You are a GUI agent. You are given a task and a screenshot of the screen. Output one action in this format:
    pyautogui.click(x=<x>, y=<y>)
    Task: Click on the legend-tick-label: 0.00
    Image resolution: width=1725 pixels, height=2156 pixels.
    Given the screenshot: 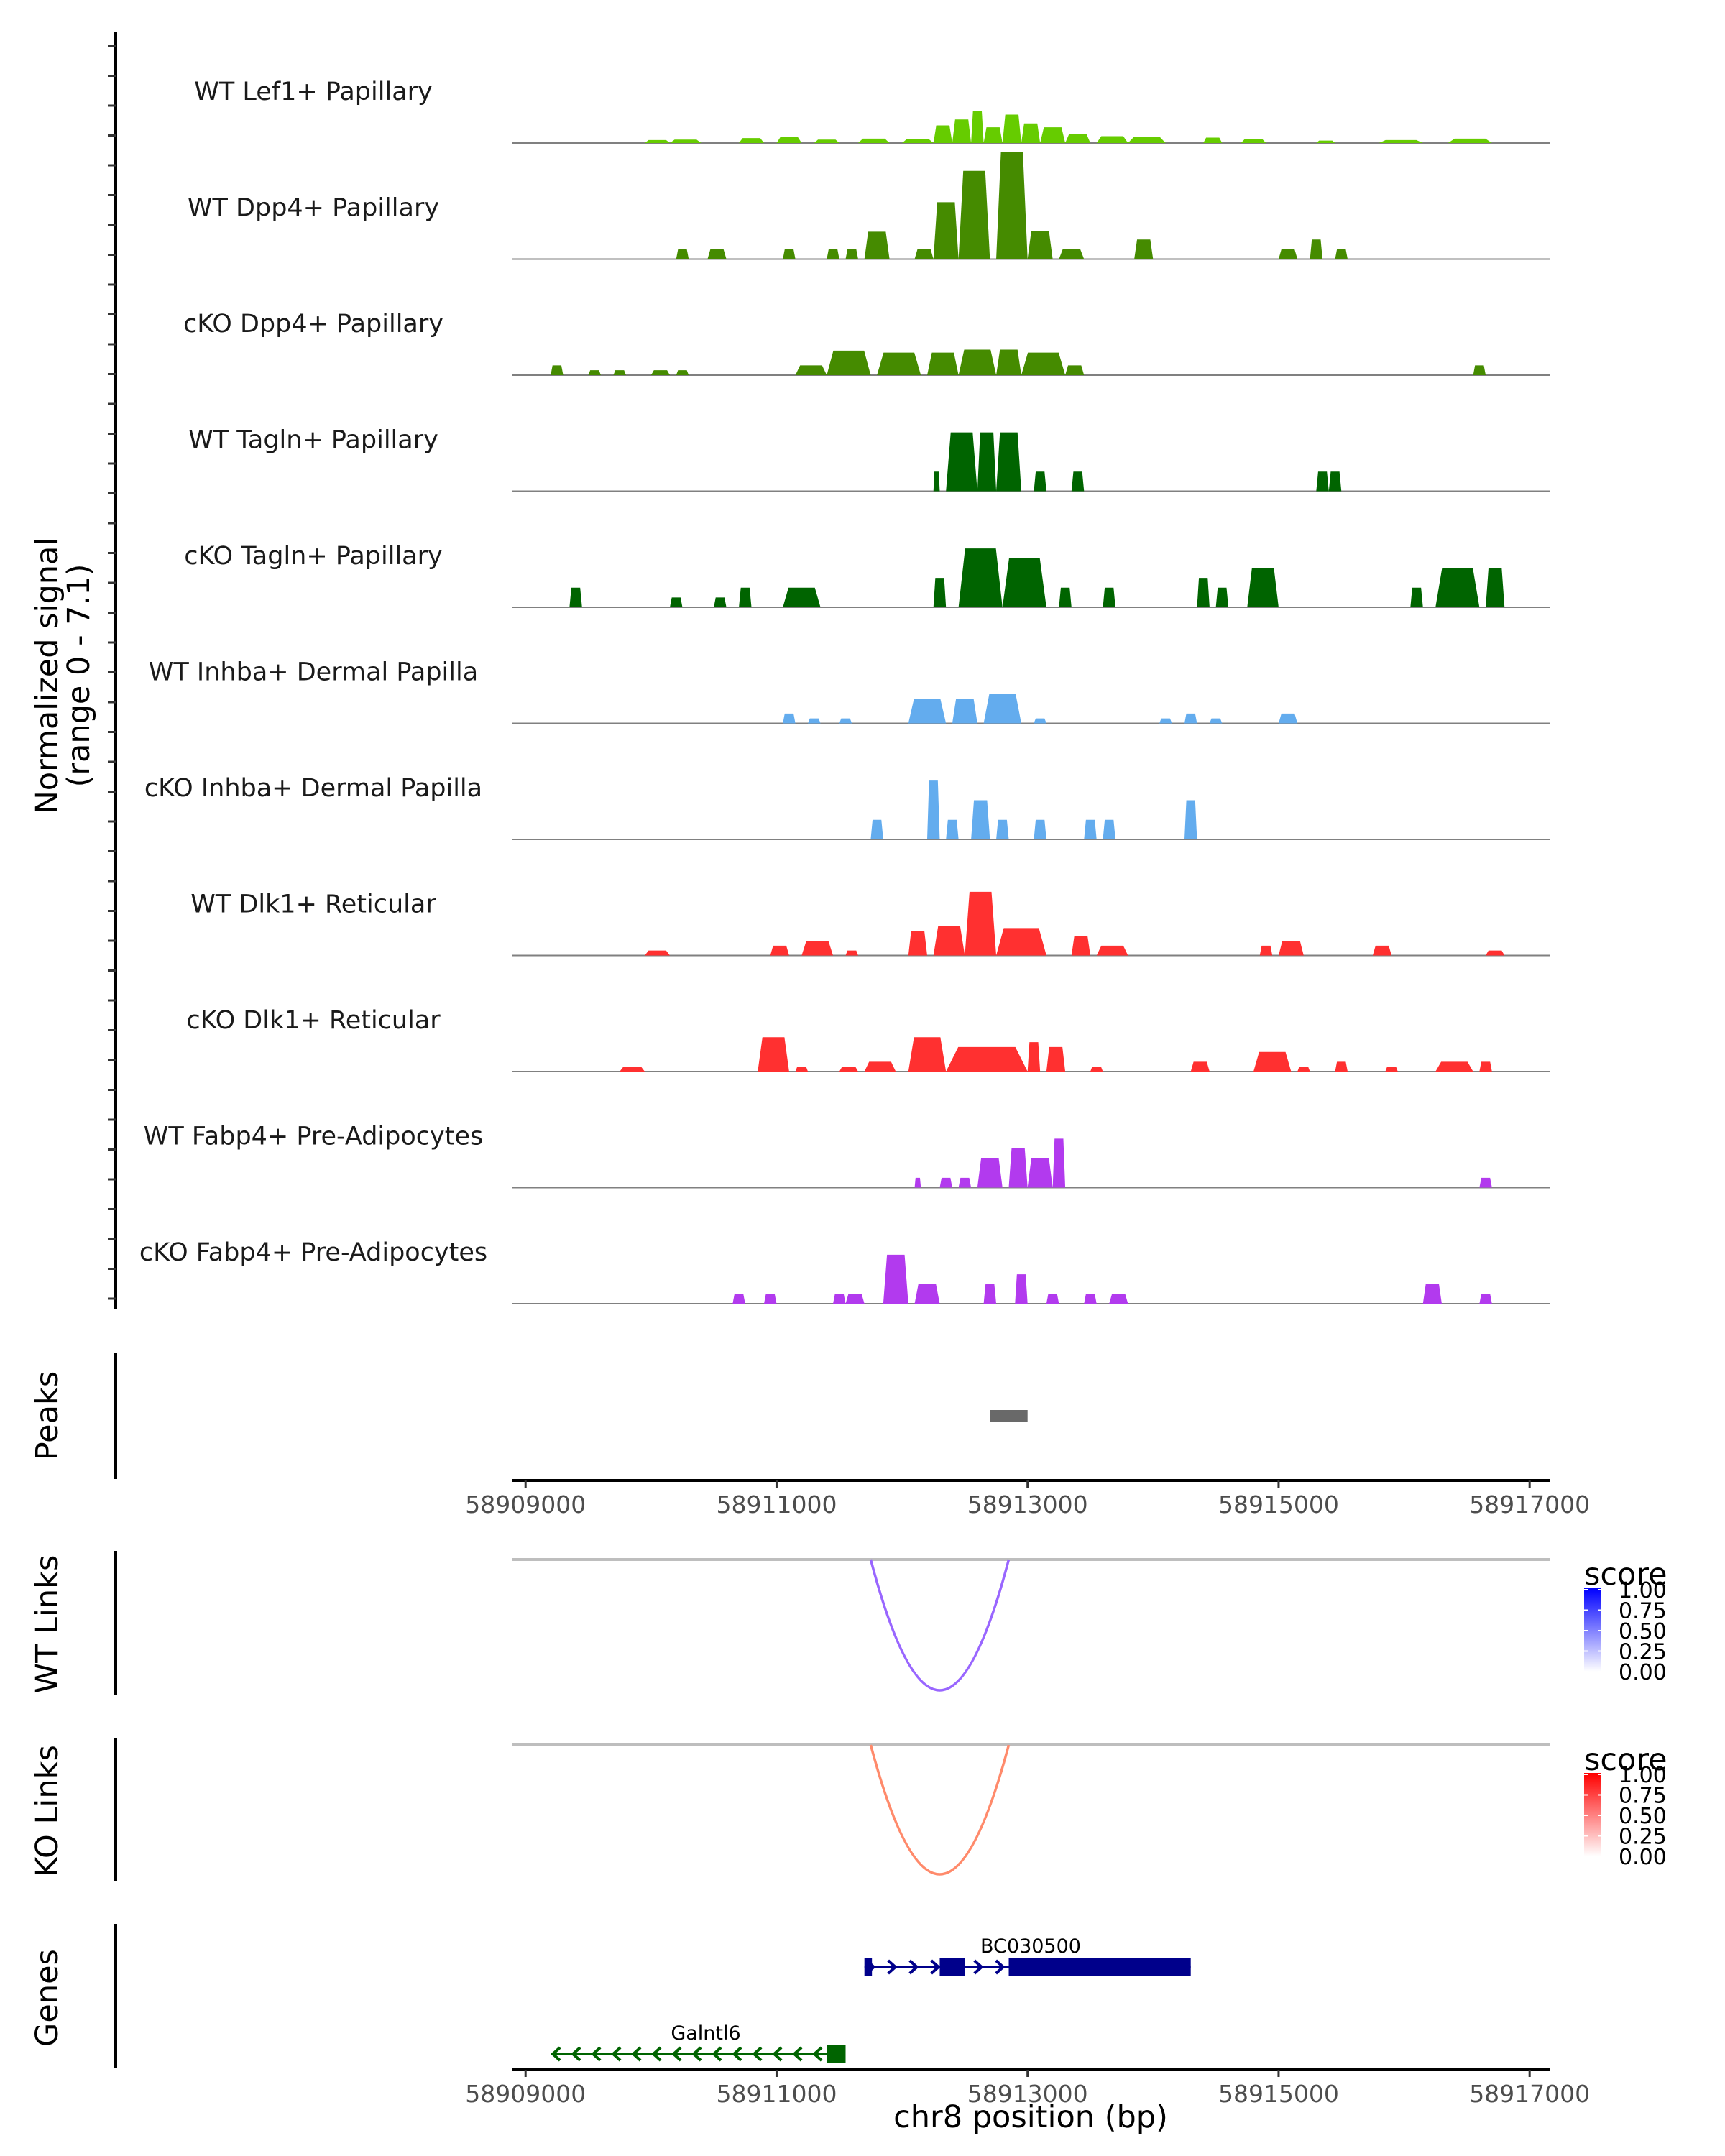 What is the action you would take?
    pyautogui.click(x=1643, y=1858)
    